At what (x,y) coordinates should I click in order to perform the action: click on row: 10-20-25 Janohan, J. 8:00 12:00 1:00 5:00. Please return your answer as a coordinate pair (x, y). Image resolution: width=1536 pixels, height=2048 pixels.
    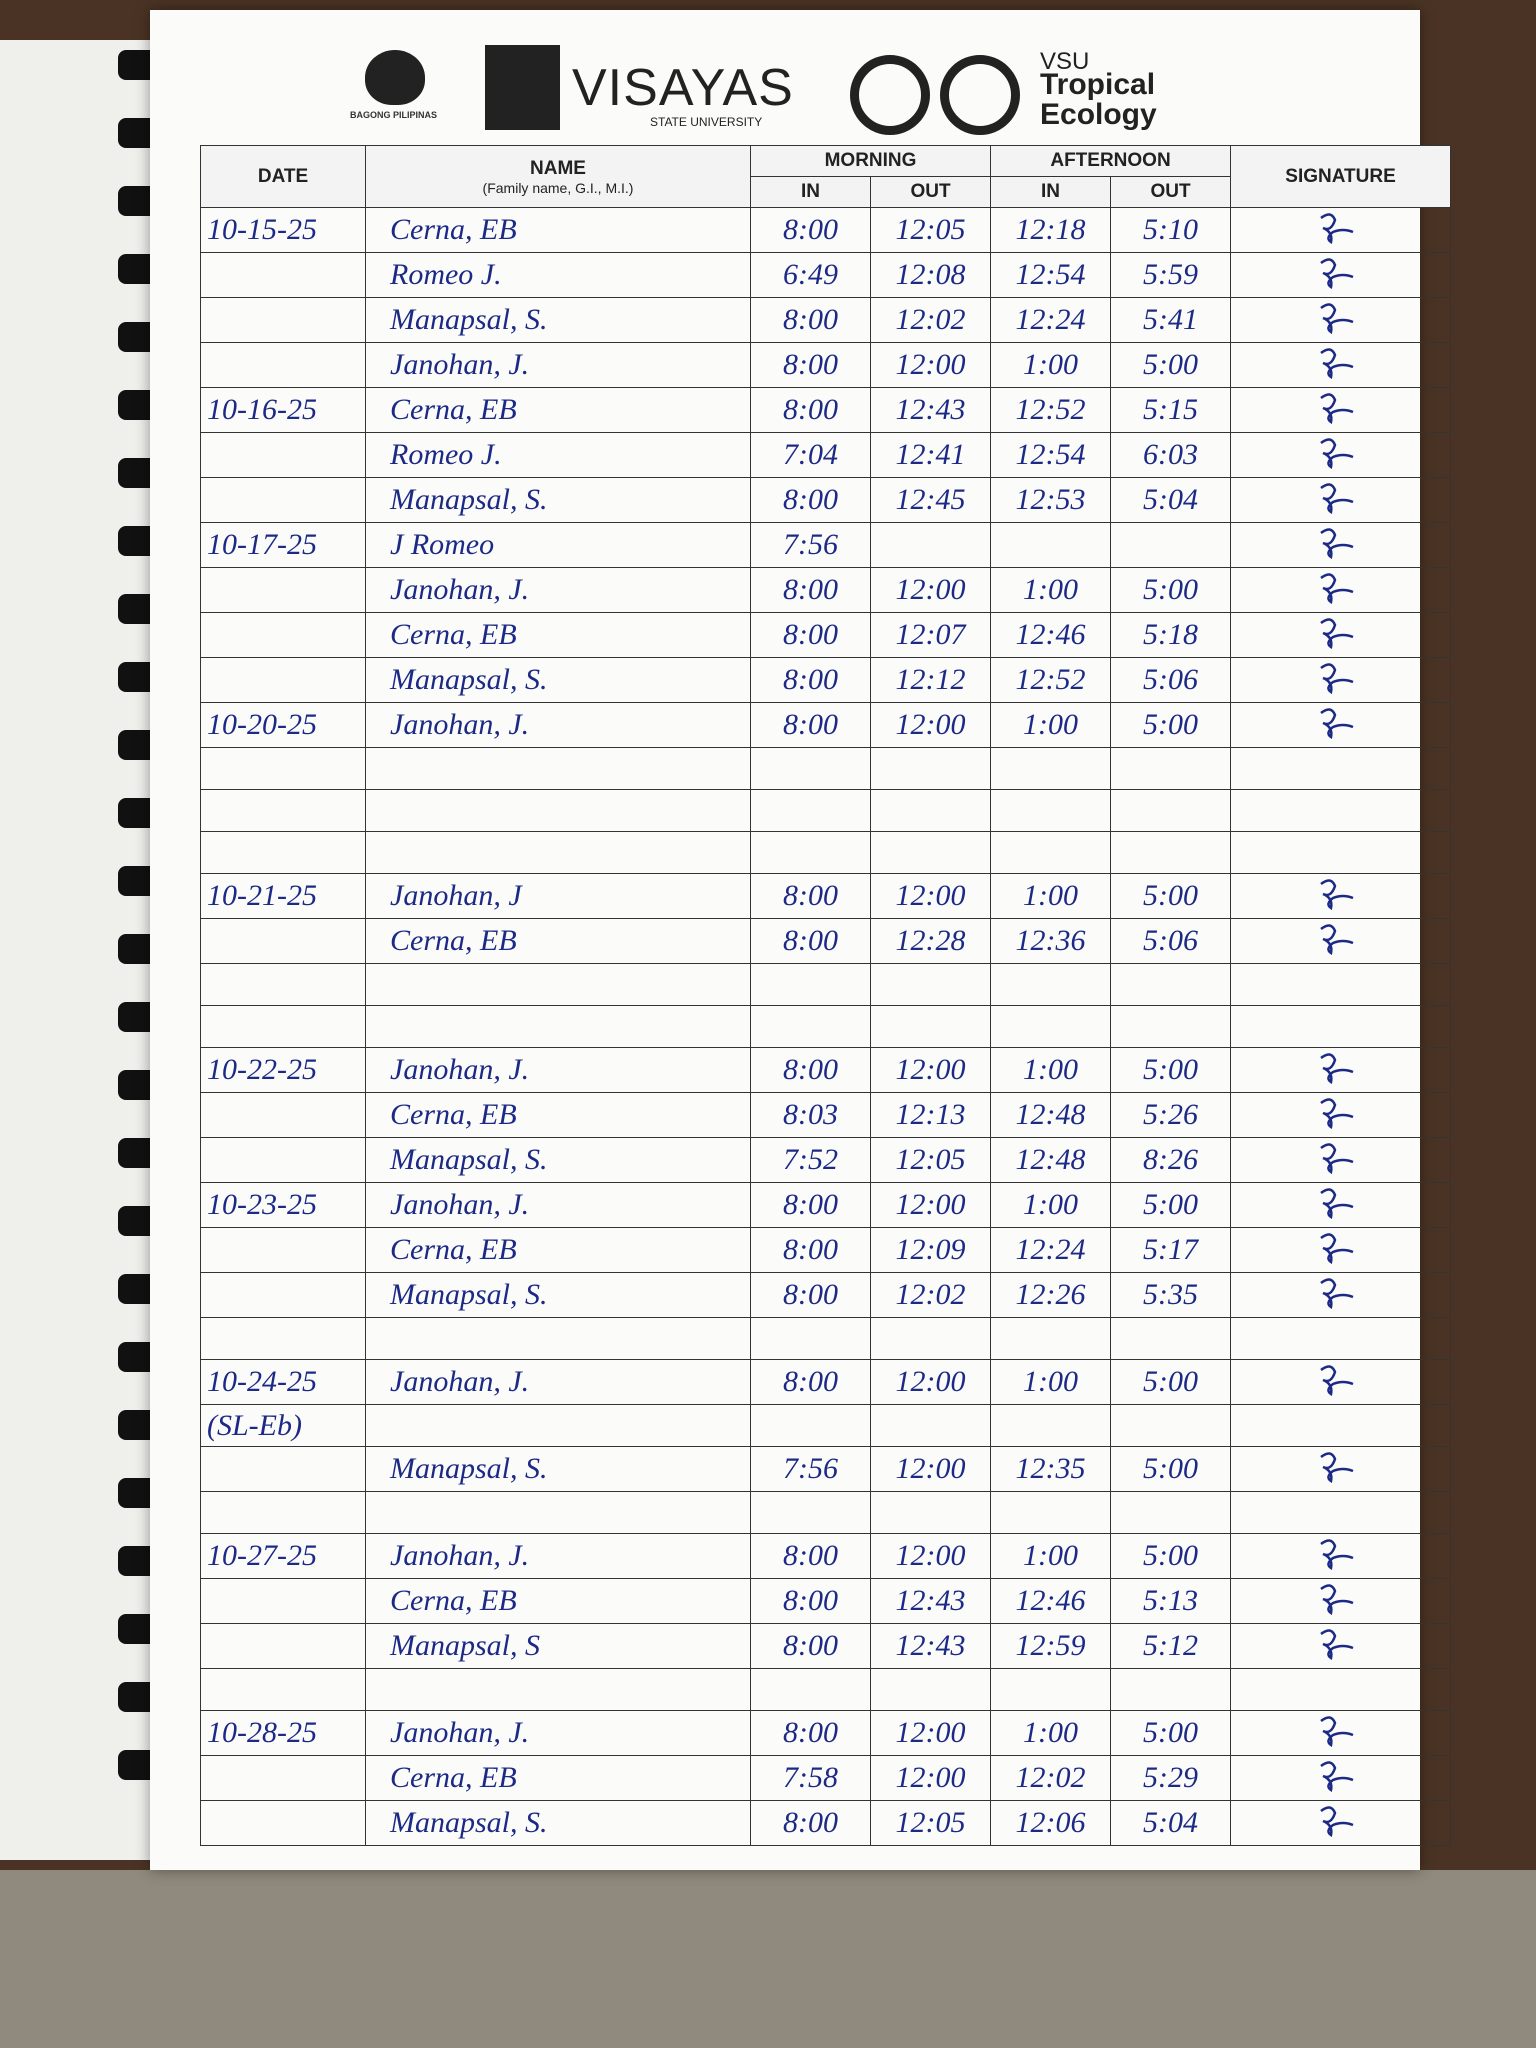
    Looking at the image, I should click on (826, 725).